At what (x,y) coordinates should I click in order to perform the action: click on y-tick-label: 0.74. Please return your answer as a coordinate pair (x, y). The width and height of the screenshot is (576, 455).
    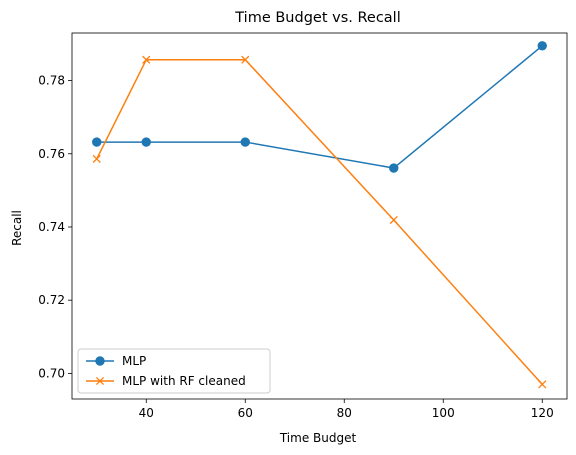
    Looking at the image, I should click on (51, 227).